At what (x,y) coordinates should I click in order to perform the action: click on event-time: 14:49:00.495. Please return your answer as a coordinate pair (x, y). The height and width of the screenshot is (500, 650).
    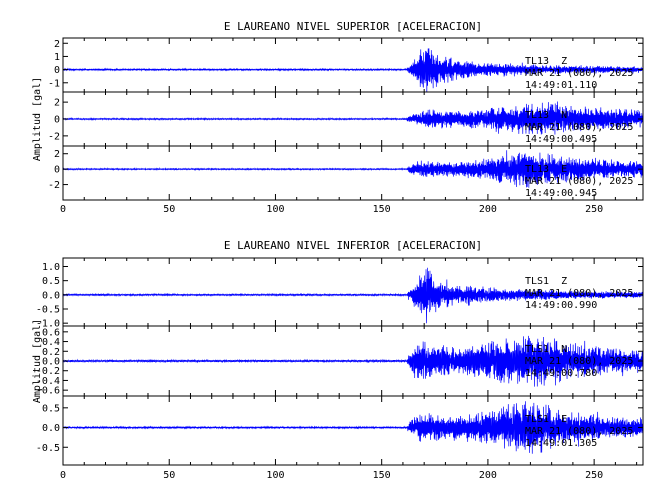
    Looking at the image, I should click on (561, 139).